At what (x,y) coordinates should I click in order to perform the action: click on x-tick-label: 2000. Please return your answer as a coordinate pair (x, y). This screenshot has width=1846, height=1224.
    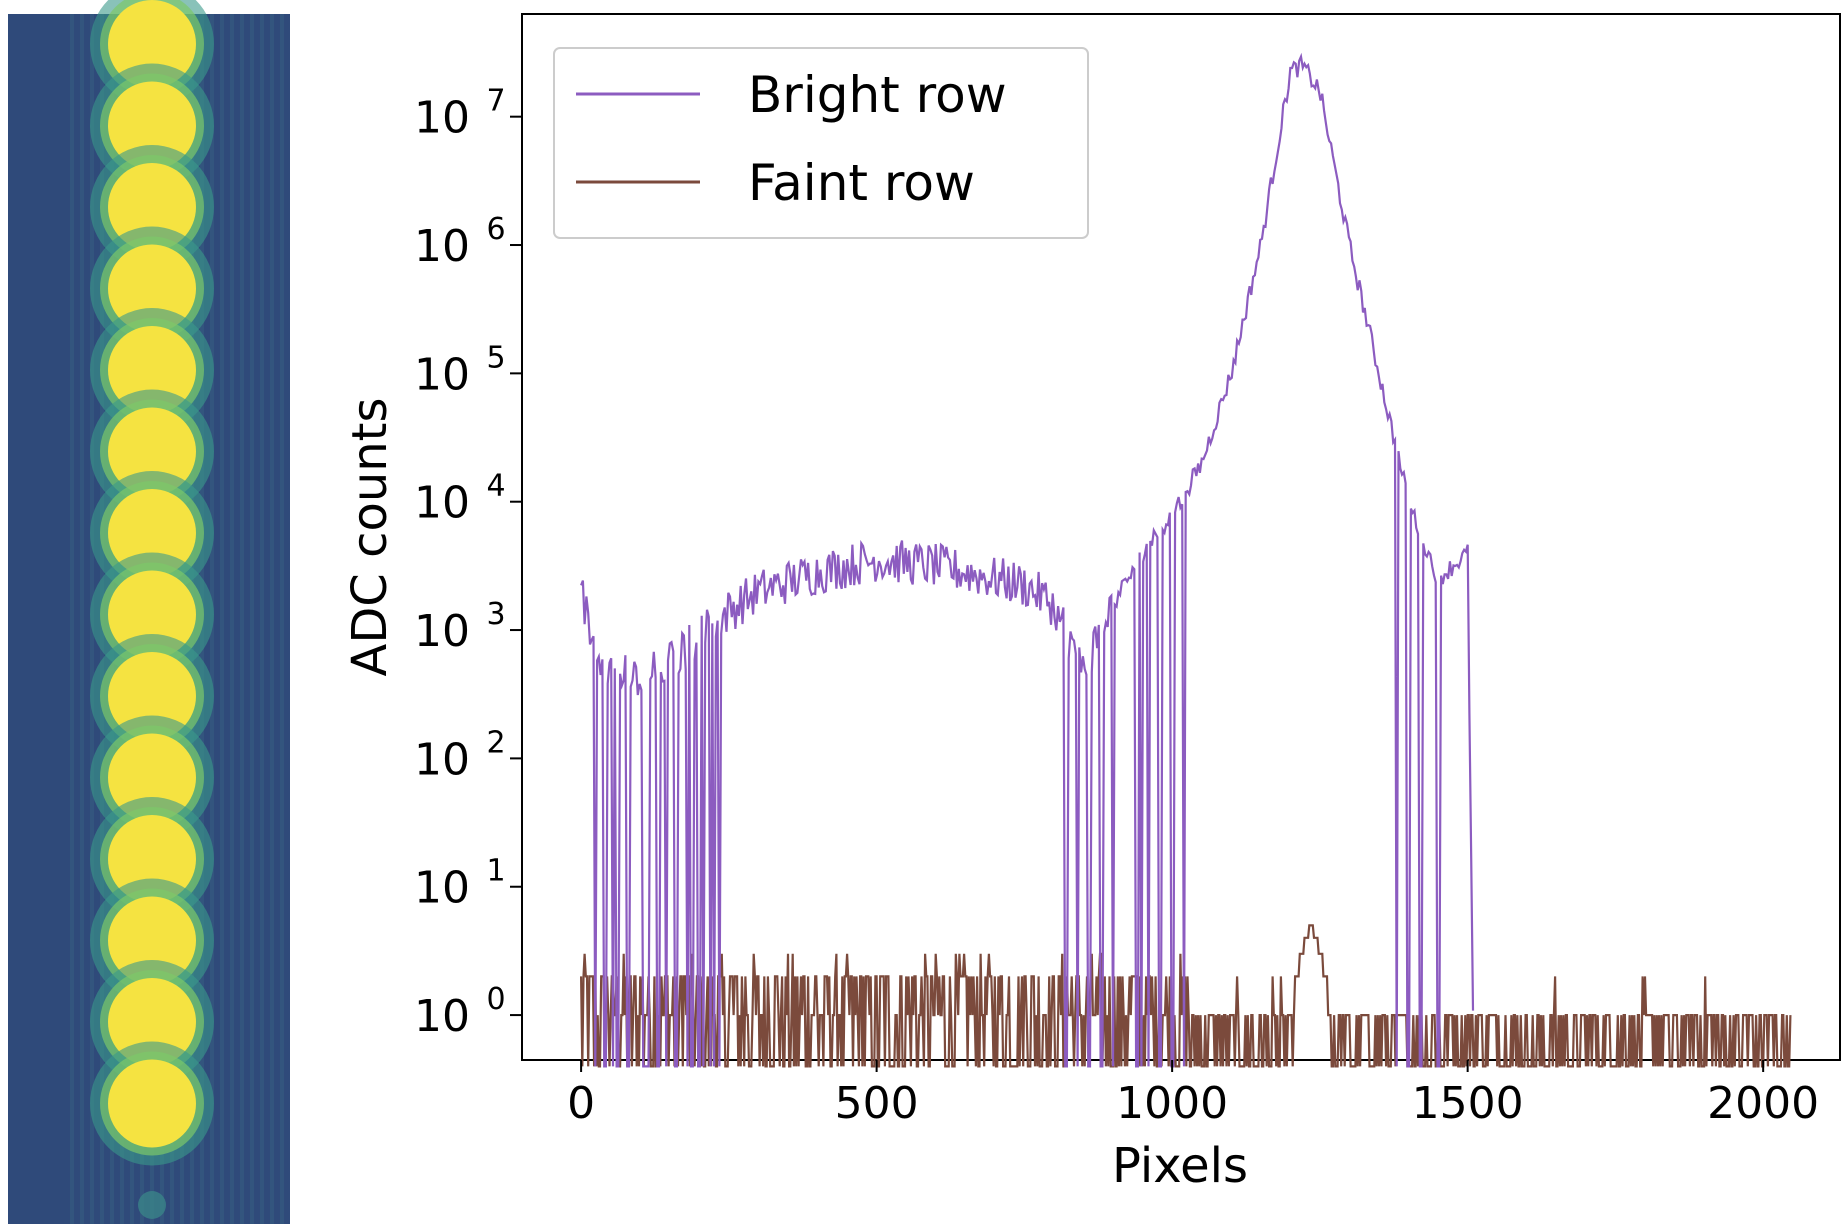
    Looking at the image, I should click on (1763, 1103).